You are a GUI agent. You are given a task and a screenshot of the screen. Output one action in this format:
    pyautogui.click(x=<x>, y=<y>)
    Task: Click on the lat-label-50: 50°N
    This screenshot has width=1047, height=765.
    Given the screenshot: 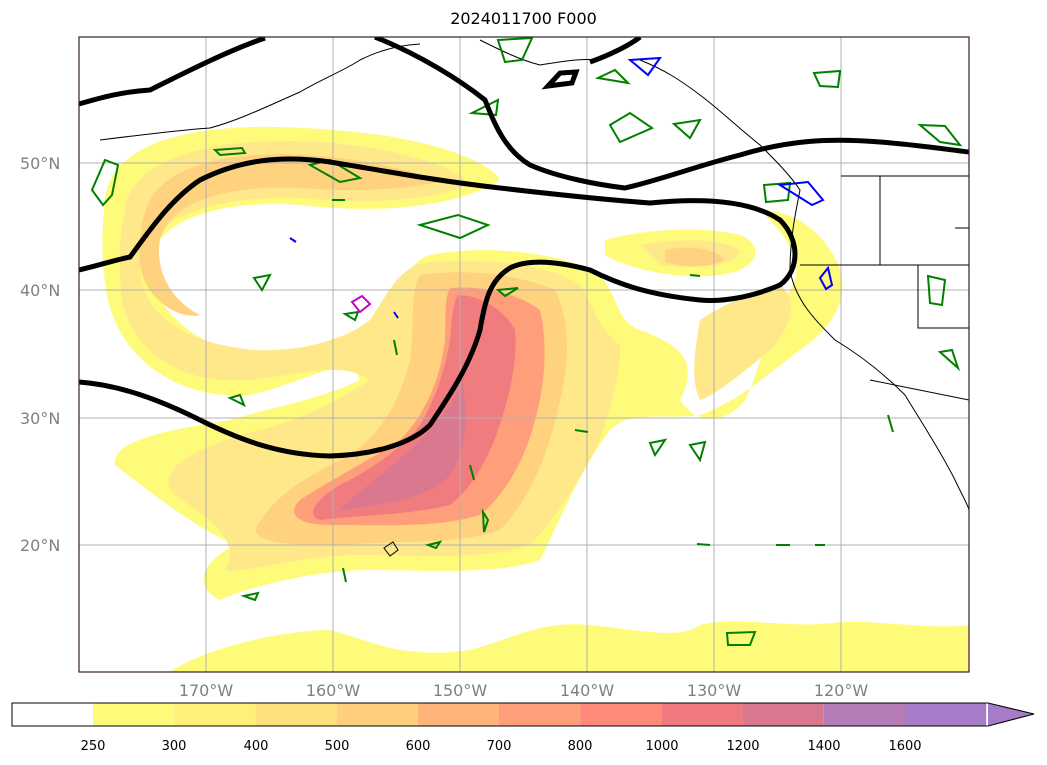 What is the action you would take?
    pyautogui.click(x=40, y=163)
    